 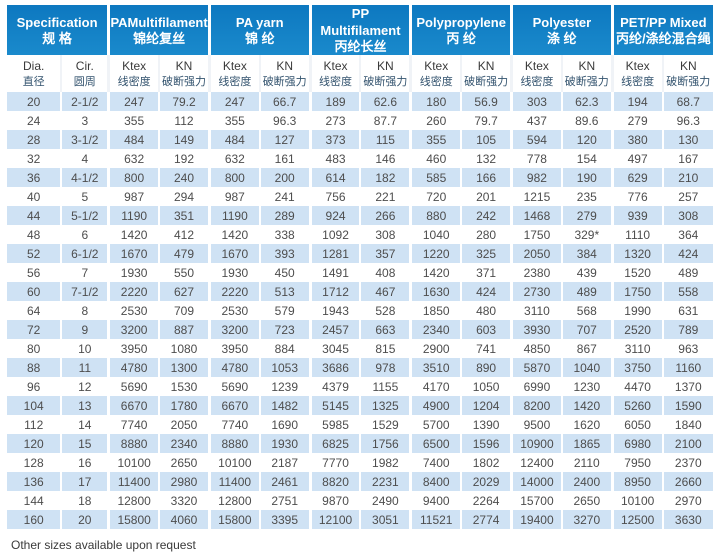 What do you see at coordinates (587, 73) in the screenshot?
I see `sub-column-kn-11: KN 破断强力` at bounding box center [587, 73].